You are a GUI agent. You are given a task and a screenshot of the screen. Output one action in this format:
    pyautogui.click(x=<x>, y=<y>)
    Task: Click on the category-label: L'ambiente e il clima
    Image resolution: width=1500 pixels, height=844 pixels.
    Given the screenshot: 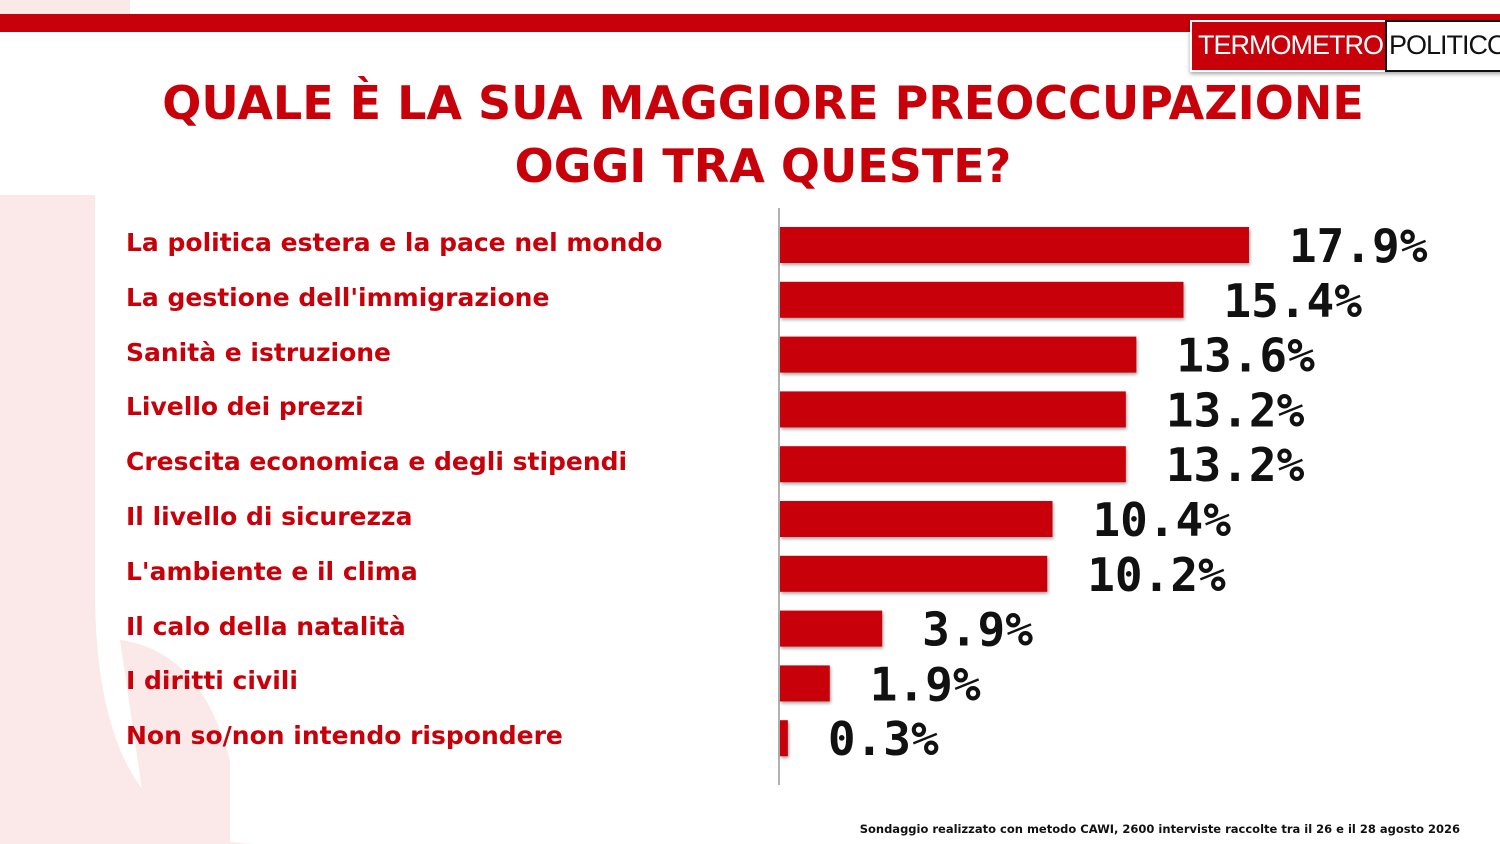 What is the action you would take?
    pyautogui.click(x=272, y=571)
    